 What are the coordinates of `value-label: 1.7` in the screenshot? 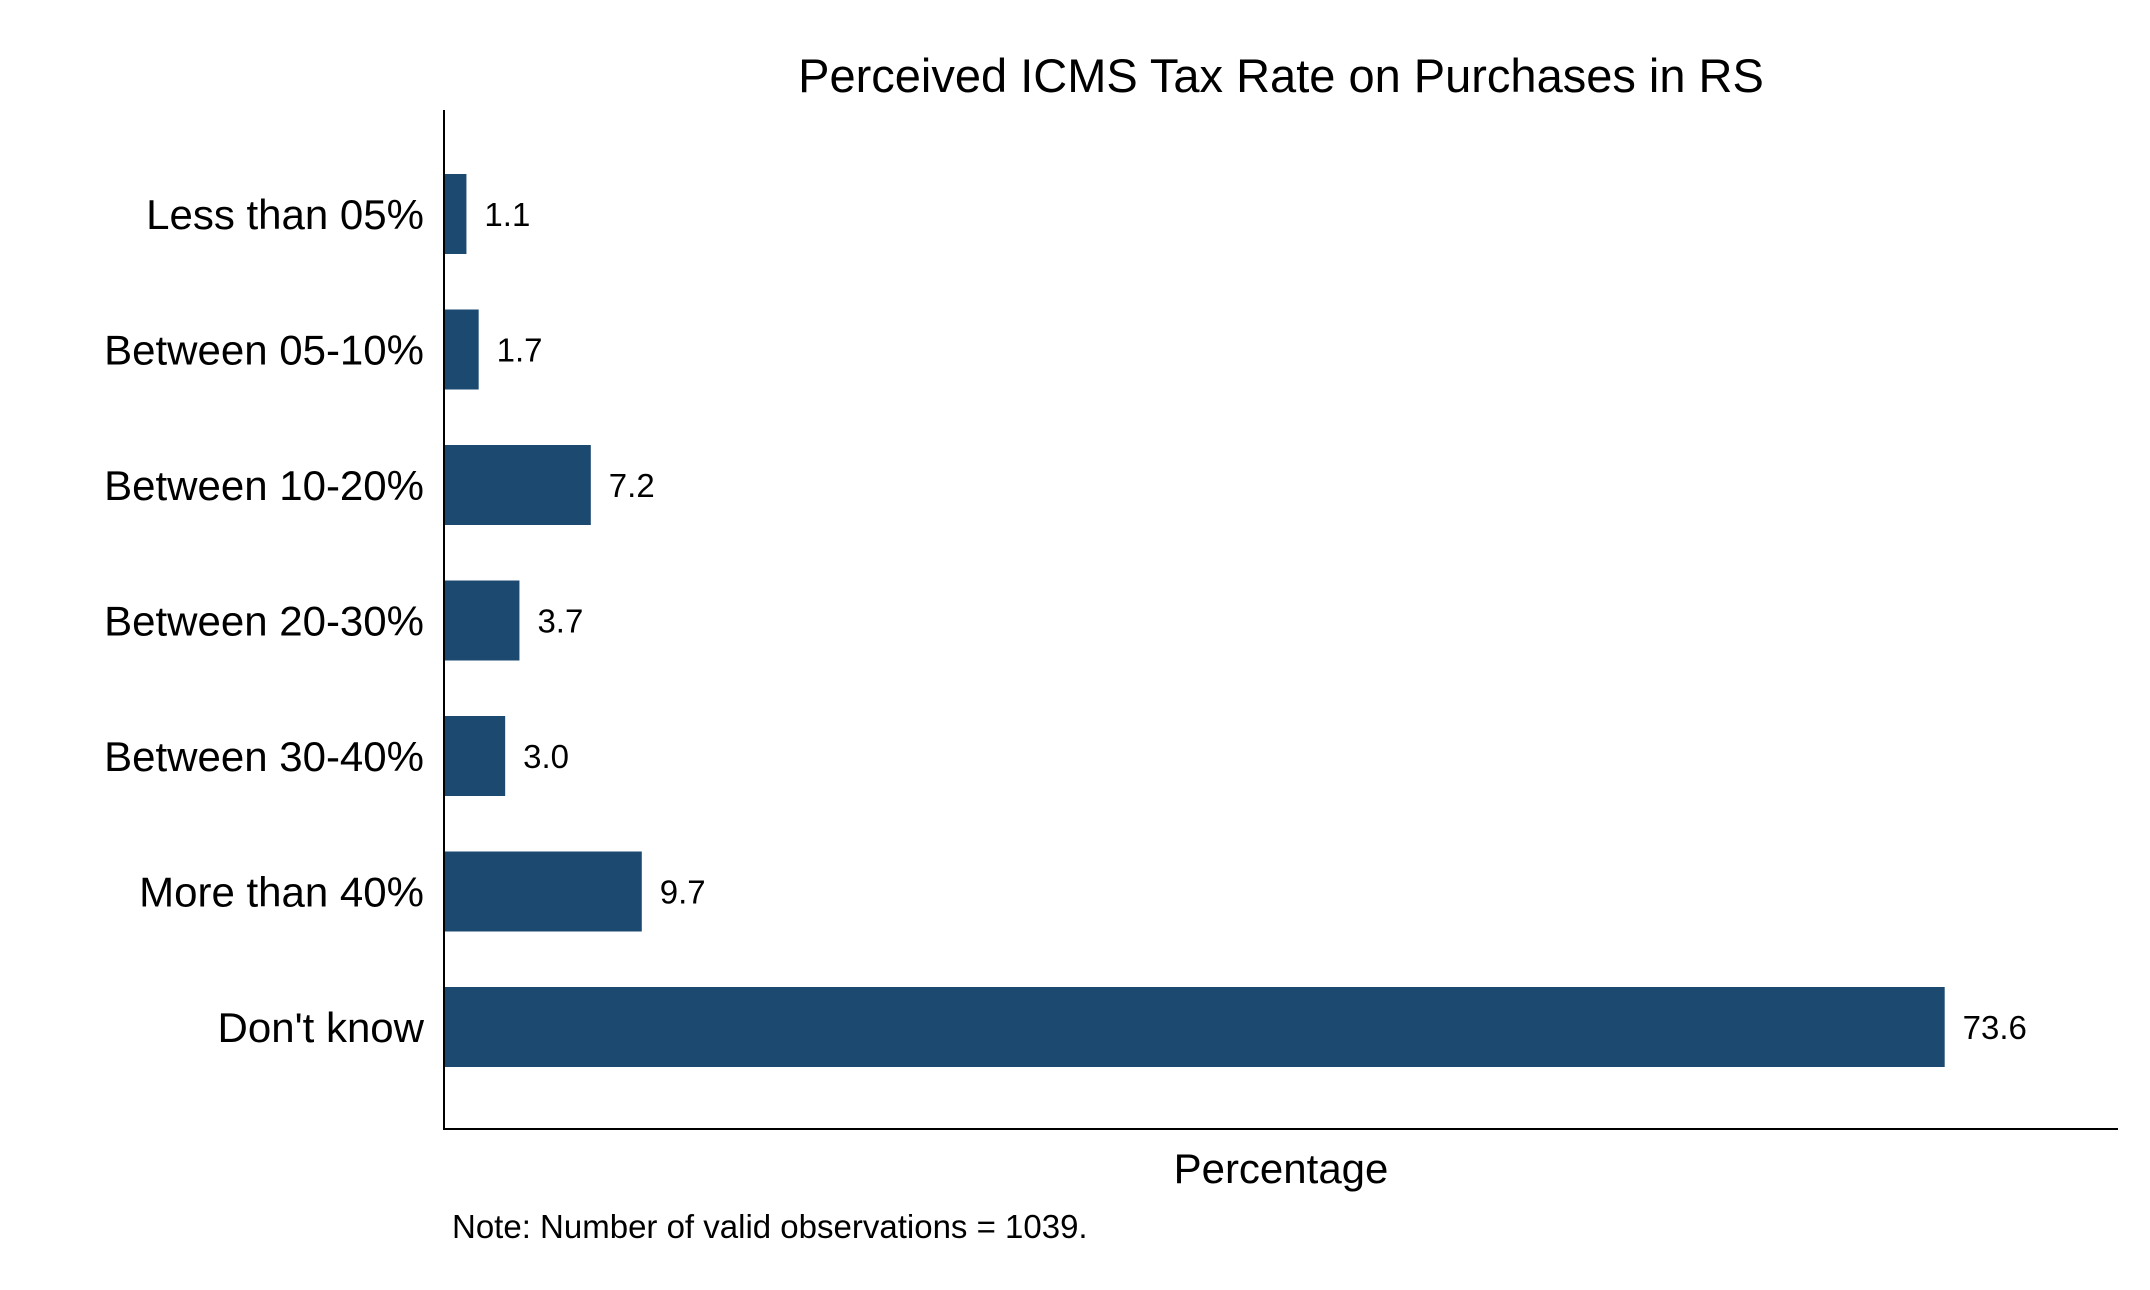 It's located at (520, 350).